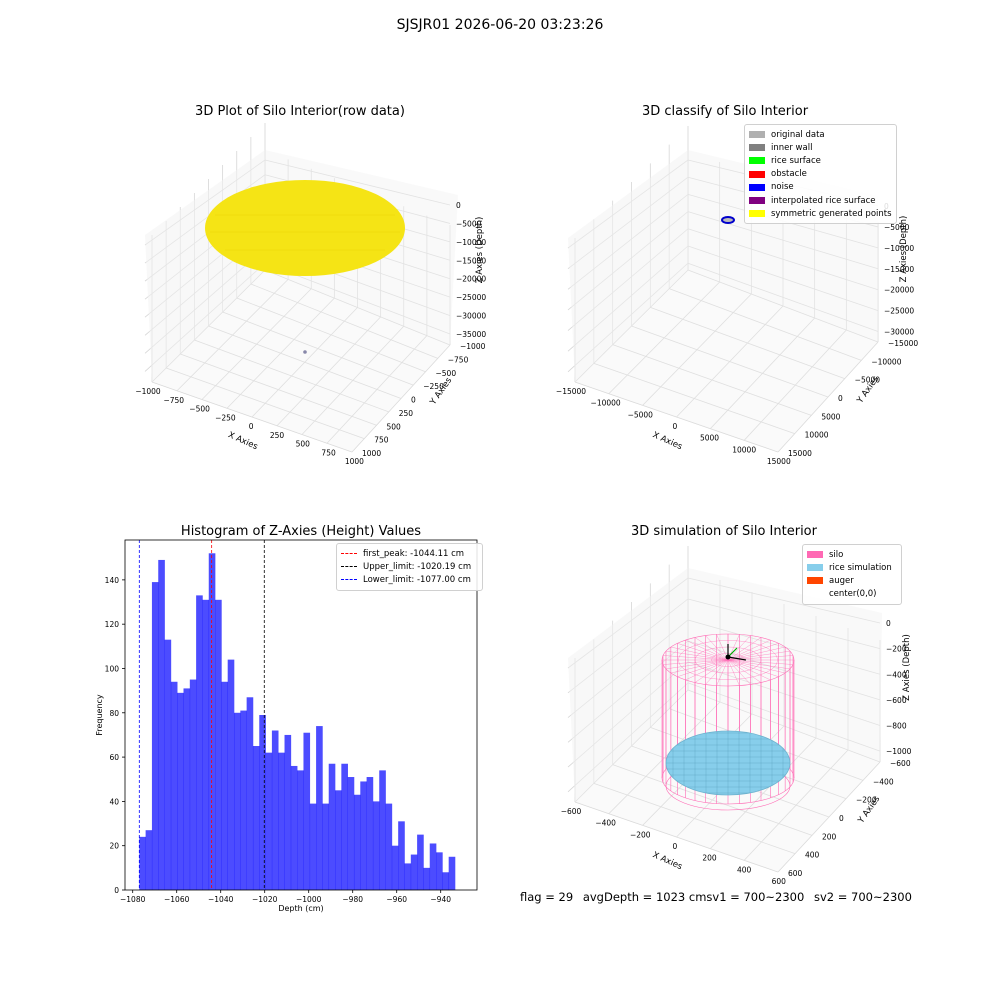 The width and height of the screenshot is (1000, 1000). What do you see at coordinates (860, 567) in the screenshot?
I see `legend-label: rice simulation` at bounding box center [860, 567].